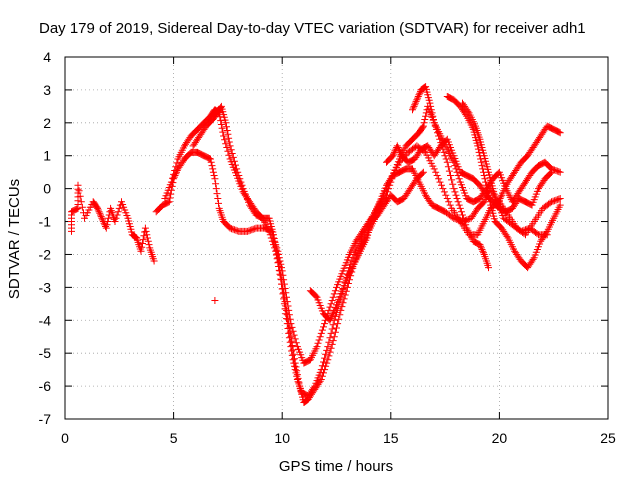 This screenshot has width=640, height=480. Describe the element at coordinates (14, 239) in the screenshot. I see `y-axis-label: SDTVAR / TECUs` at that location.